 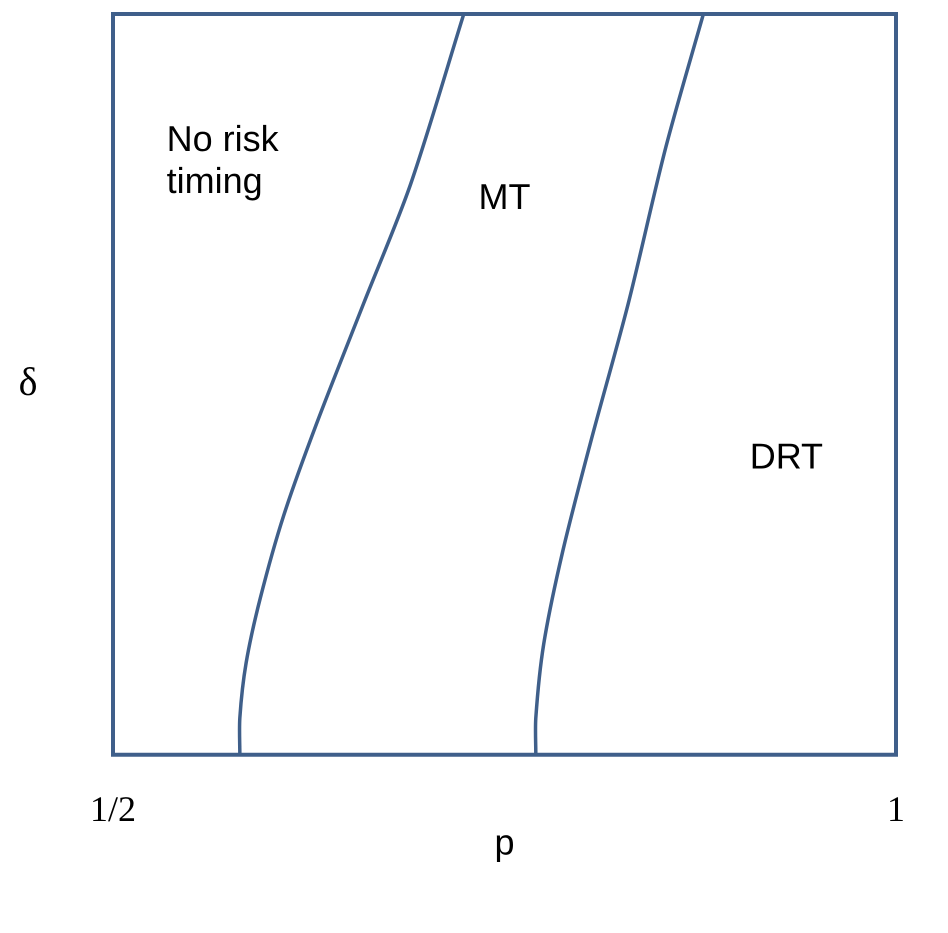 What do you see at coordinates (787, 455) in the screenshot?
I see `annotation: DRT` at bounding box center [787, 455].